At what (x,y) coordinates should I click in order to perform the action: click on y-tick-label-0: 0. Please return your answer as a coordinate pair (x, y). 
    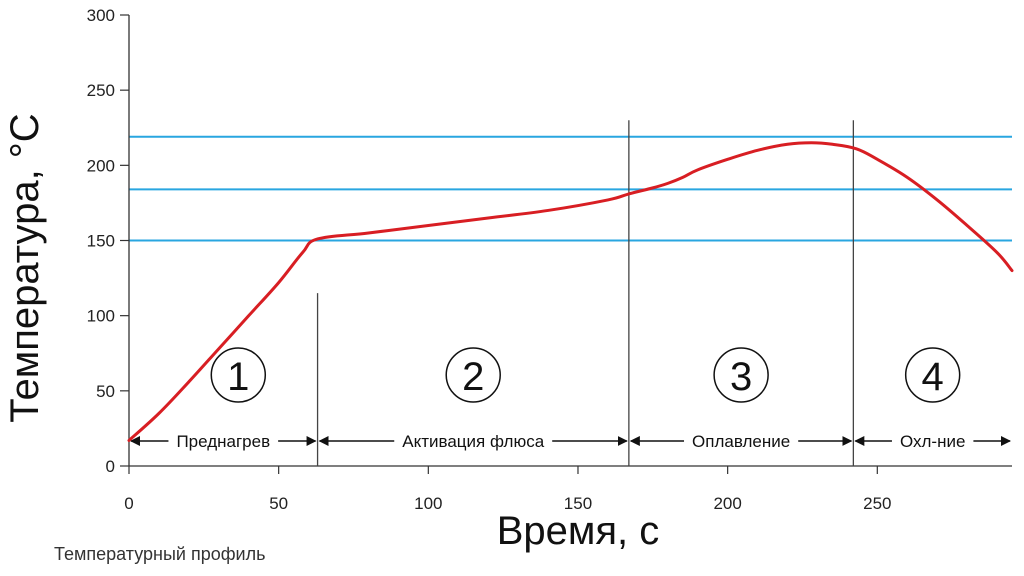
    Looking at the image, I should click on (110, 466).